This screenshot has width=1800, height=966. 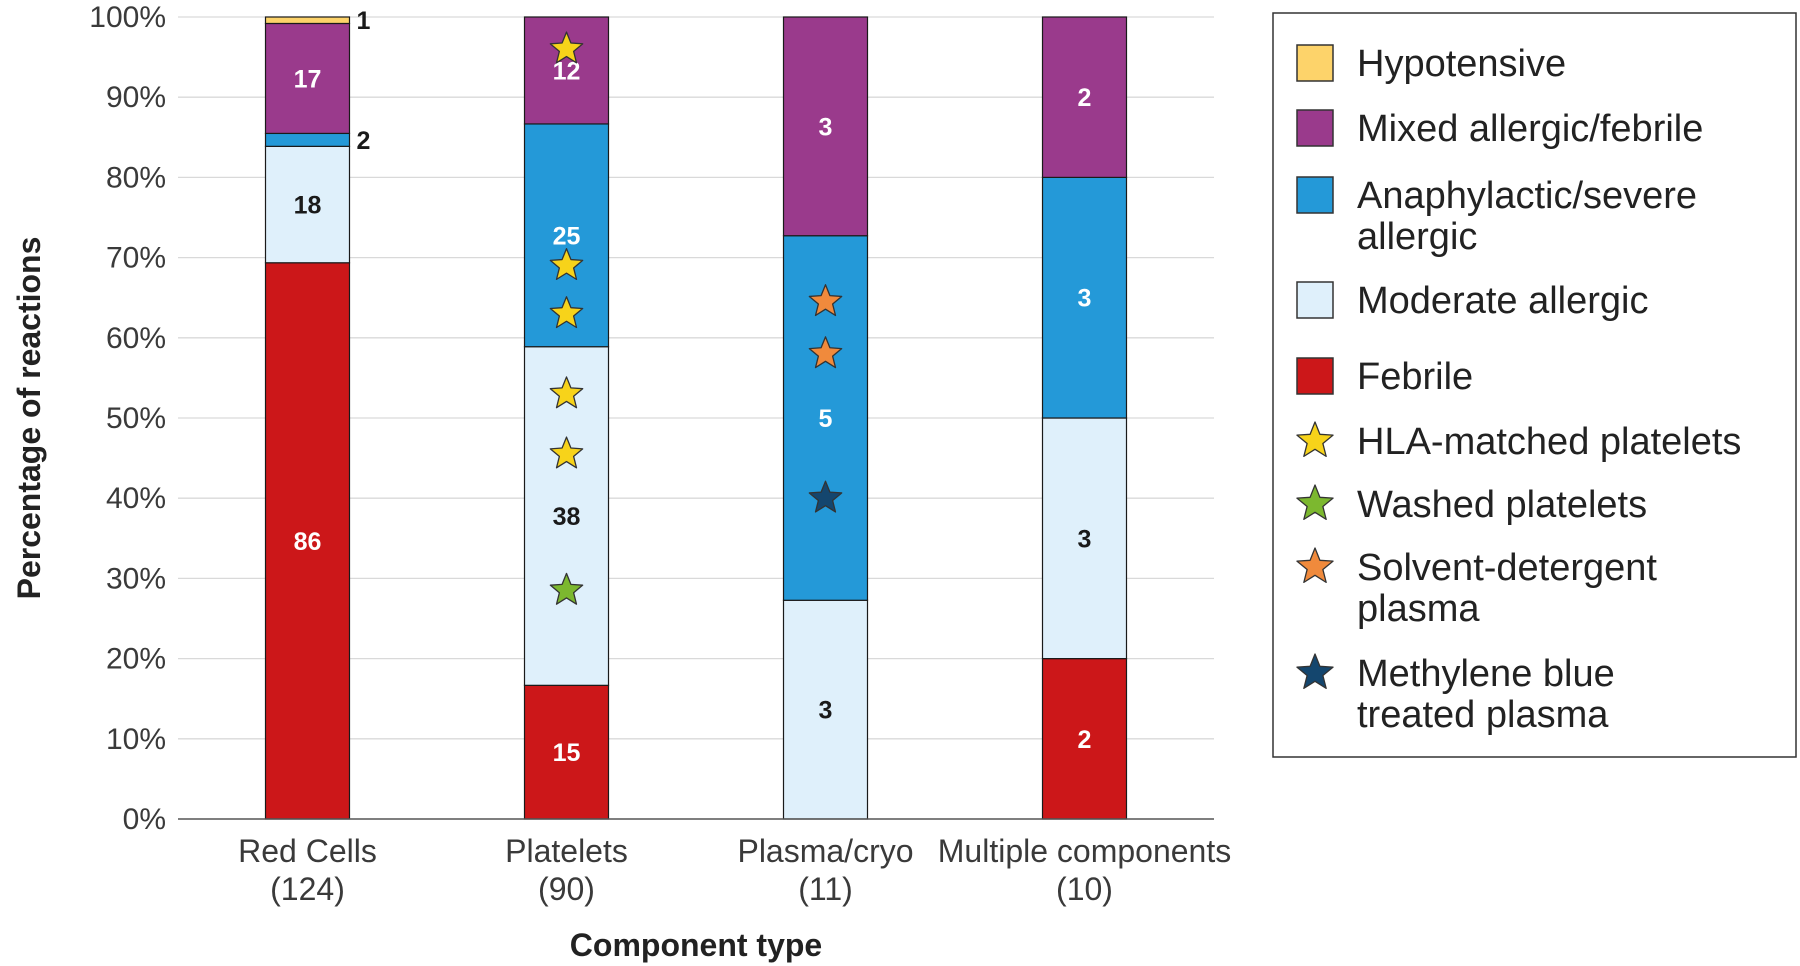 I want to click on x-tick-count: (10), so click(x=1084, y=889).